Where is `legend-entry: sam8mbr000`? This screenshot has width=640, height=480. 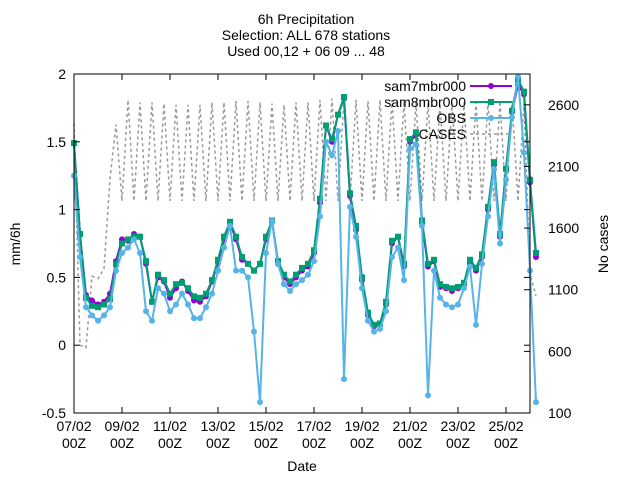
legend-entry: sam8mbr000 is located at coordinates (448, 102).